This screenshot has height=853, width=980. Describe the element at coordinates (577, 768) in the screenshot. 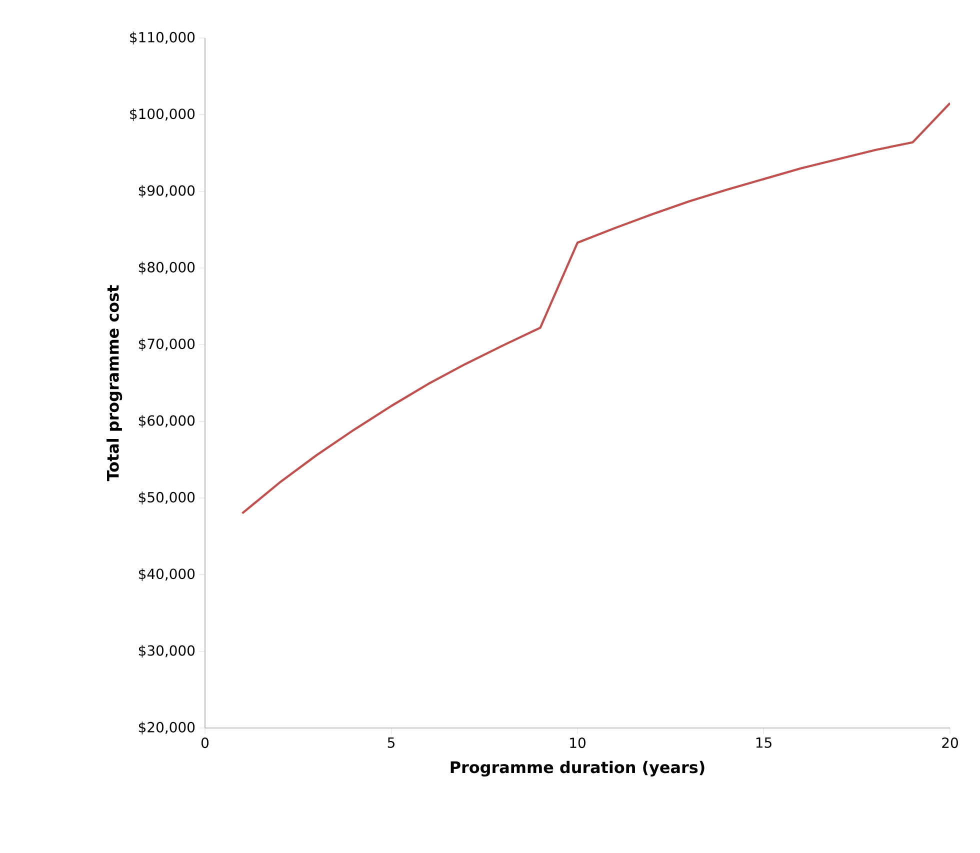

I see `x-axis-title: Programme duration (years)` at that location.